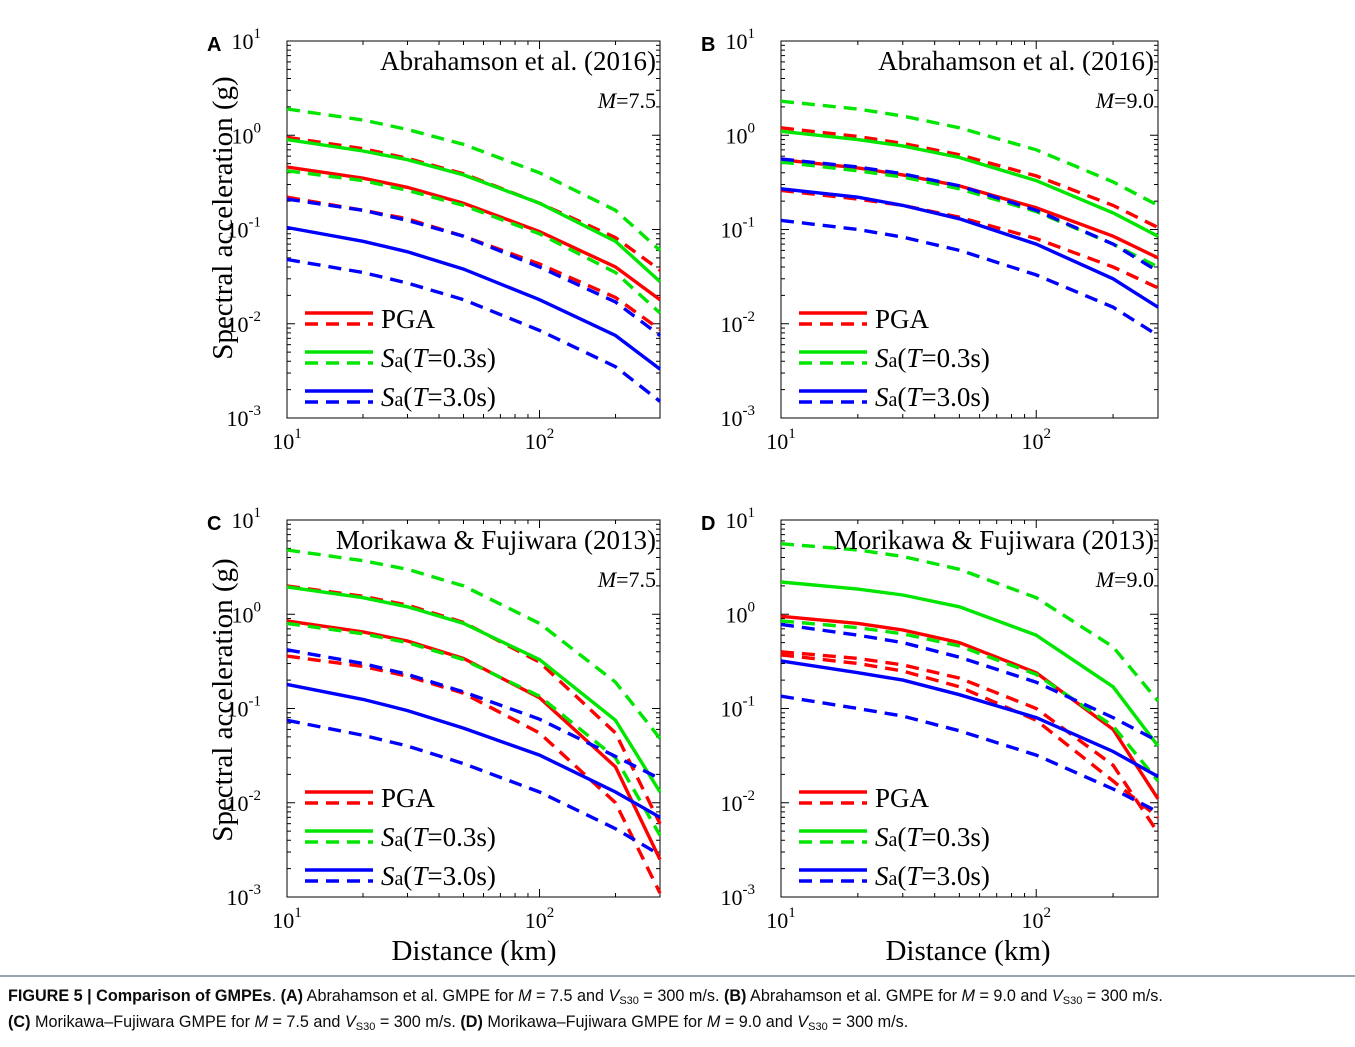  What do you see at coordinates (1016, 61) in the screenshot?
I see `panel-title: Abrahamson et al. (2016)` at bounding box center [1016, 61].